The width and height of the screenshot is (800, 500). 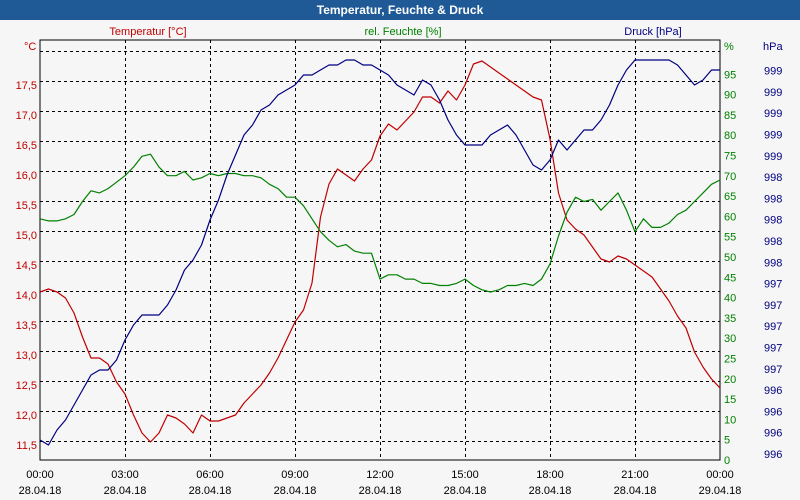 What do you see at coordinates (147, 32) in the screenshot?
I see `temperature-axis-label: Temperatur [°C]` at bounding box center [147, 32].